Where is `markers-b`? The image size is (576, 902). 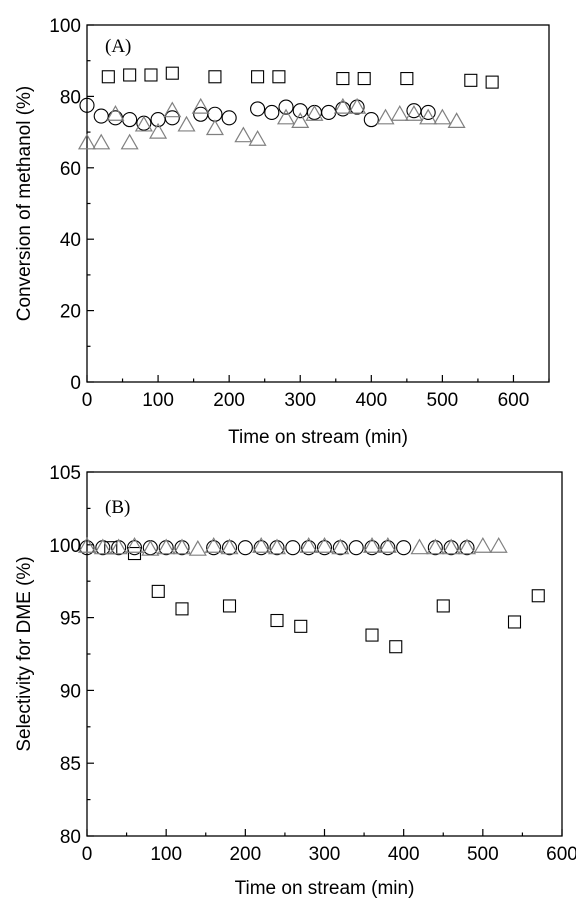
markers-b is located at coordinates (311, 595).